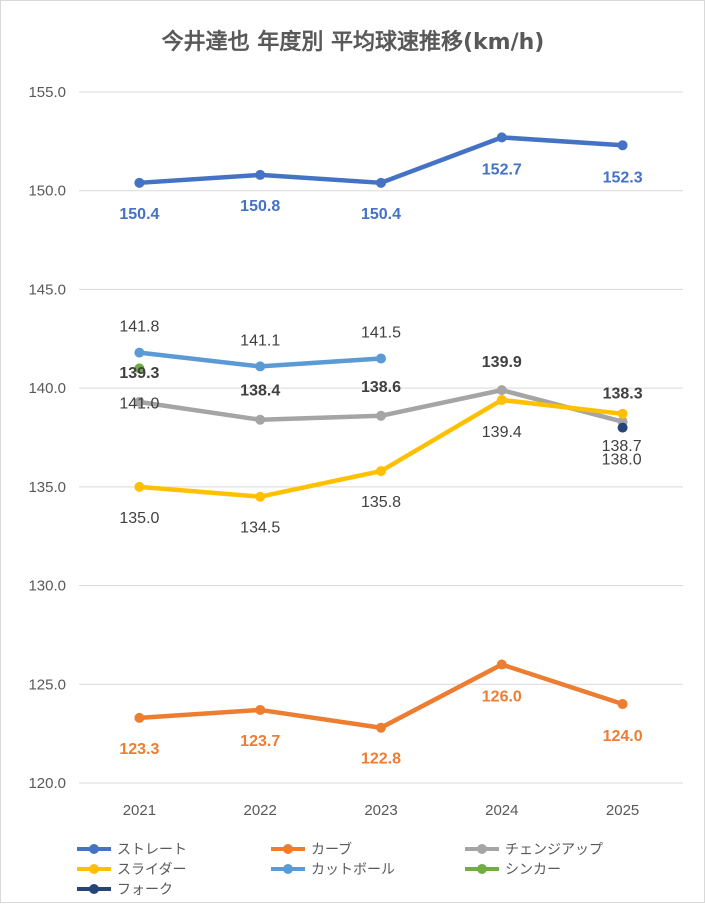 The width and height of the screenshot is (705, 904). I want to click on data-label: 124.0, so click(623, 736).